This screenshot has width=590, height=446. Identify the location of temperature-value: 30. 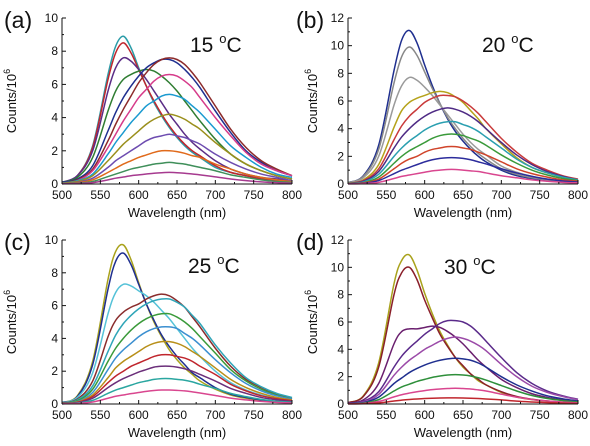
(458, 267).